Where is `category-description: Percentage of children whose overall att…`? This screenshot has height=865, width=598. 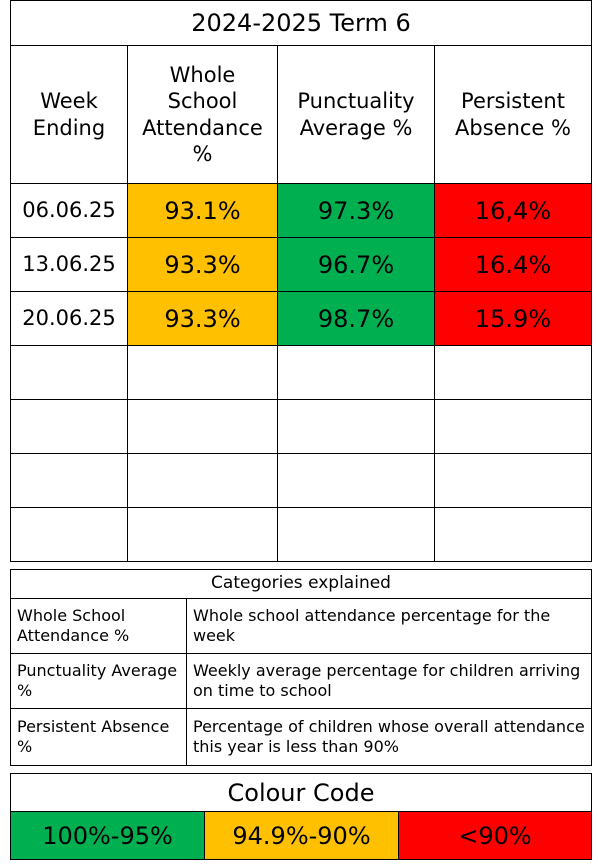 category-description: Percentage of children whose overall att… is located at coordinates (389, 737).